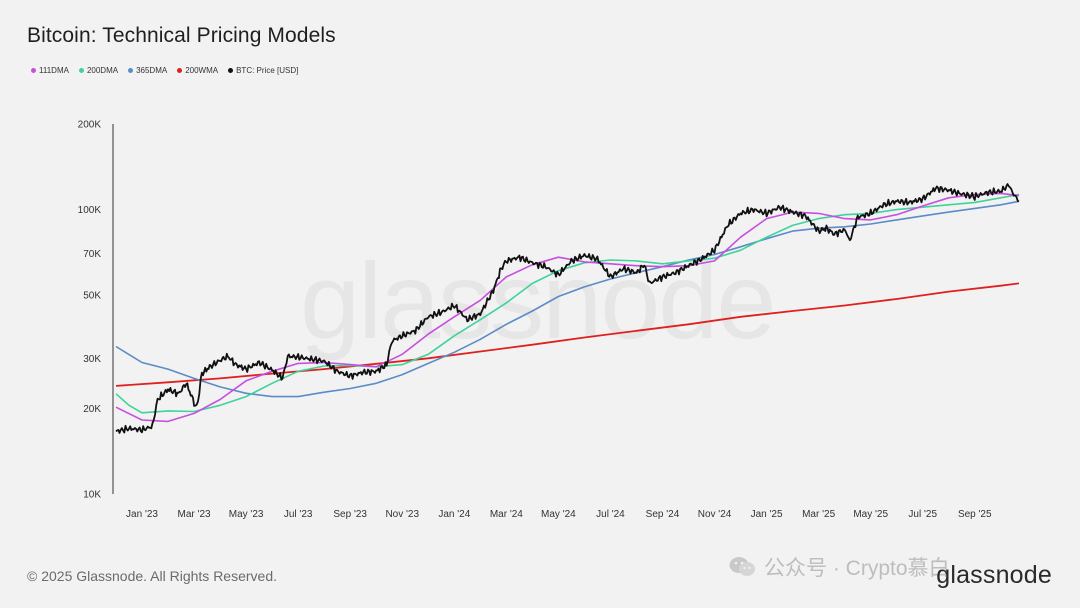 Image resolution: width=1080 pixels, height=608 pixels. What do you see at coordinates (231, 70) in the screenshot?
I see `legend-dot-btc-price` at bounding box center [231, 70].